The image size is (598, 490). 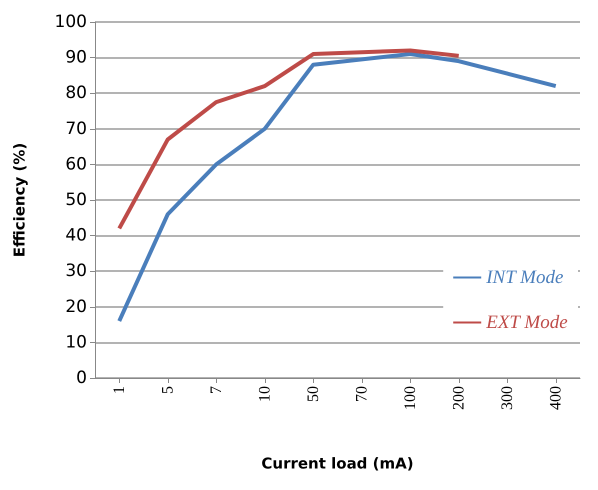 I want to click on x-tick-label: 5, so click(x=167, y=390).